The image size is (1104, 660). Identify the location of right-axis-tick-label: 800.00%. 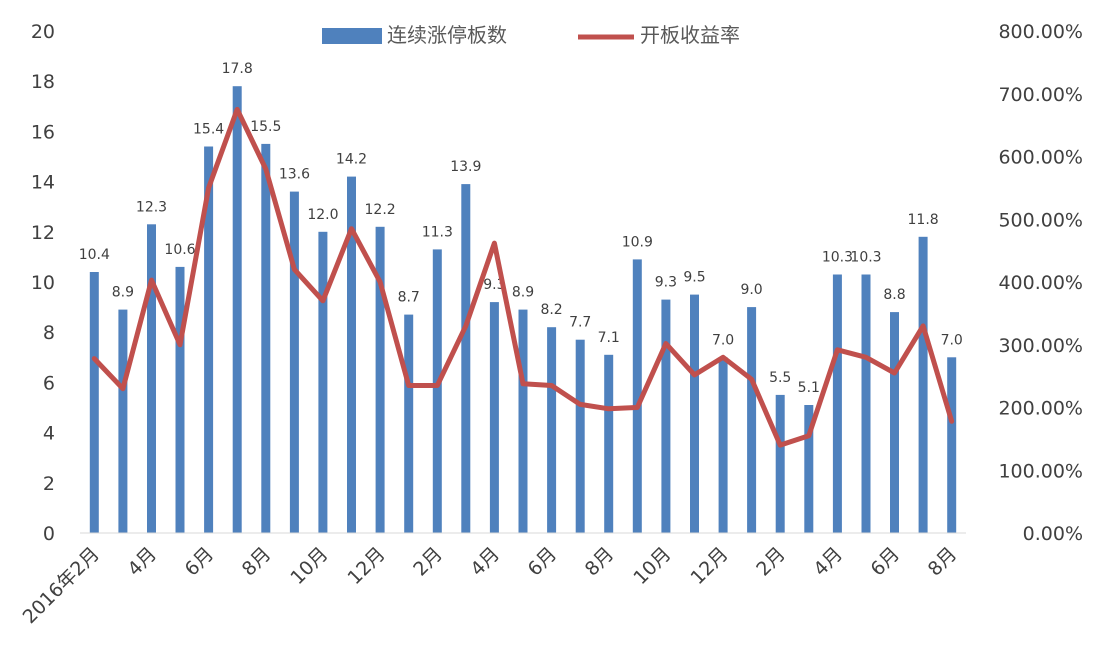
(1040, 32).